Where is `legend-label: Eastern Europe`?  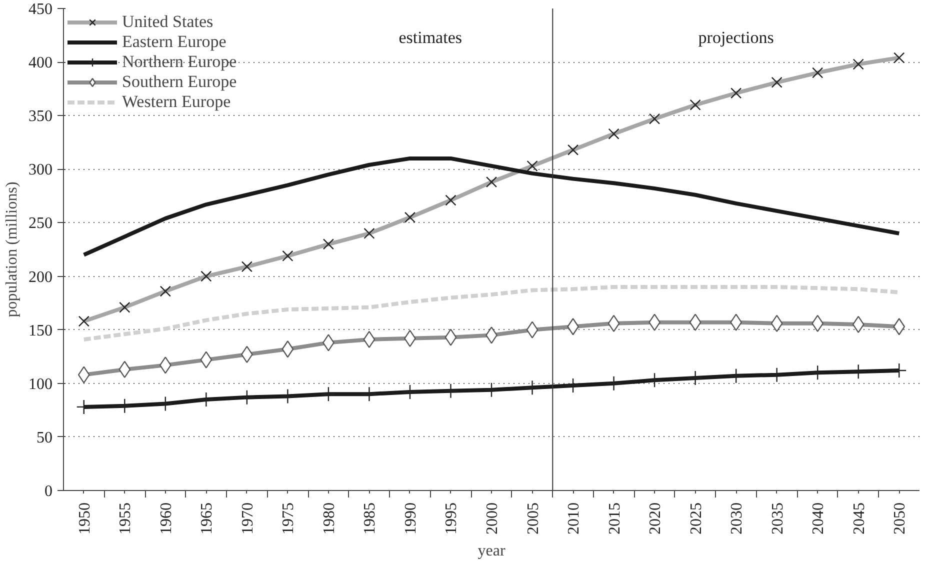 legend-label: Eastern Europe is located at coordinates (174, 42).